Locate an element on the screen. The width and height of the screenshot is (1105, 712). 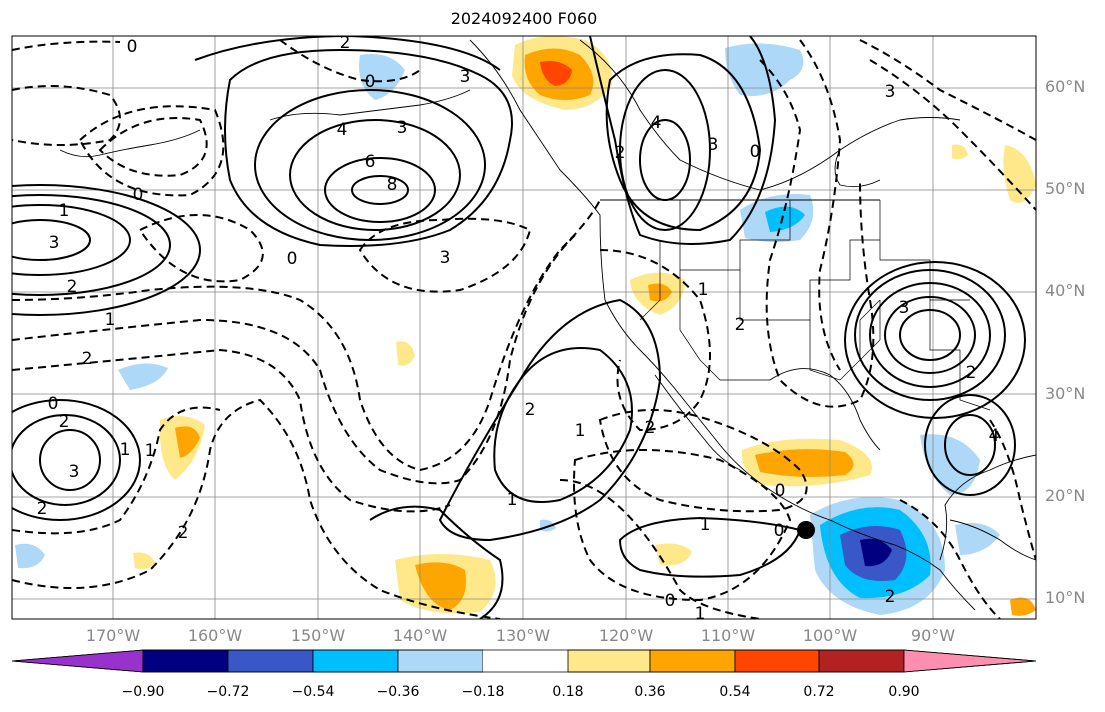
latitude-label: 10°N is located at coordinates (1065, 597).